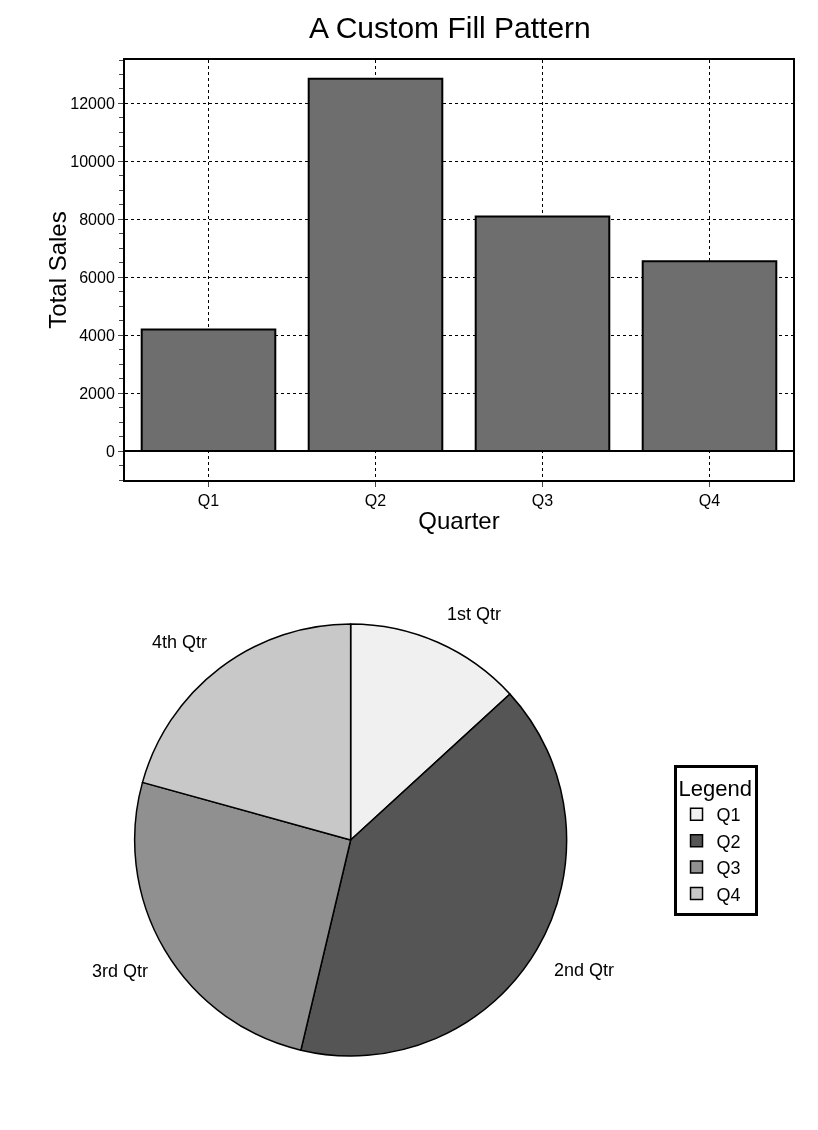 The image size is (818, 1130). Describe the element at coordinates (728, 841) in the screenshot. I see `legend-label: Q2` at that location.